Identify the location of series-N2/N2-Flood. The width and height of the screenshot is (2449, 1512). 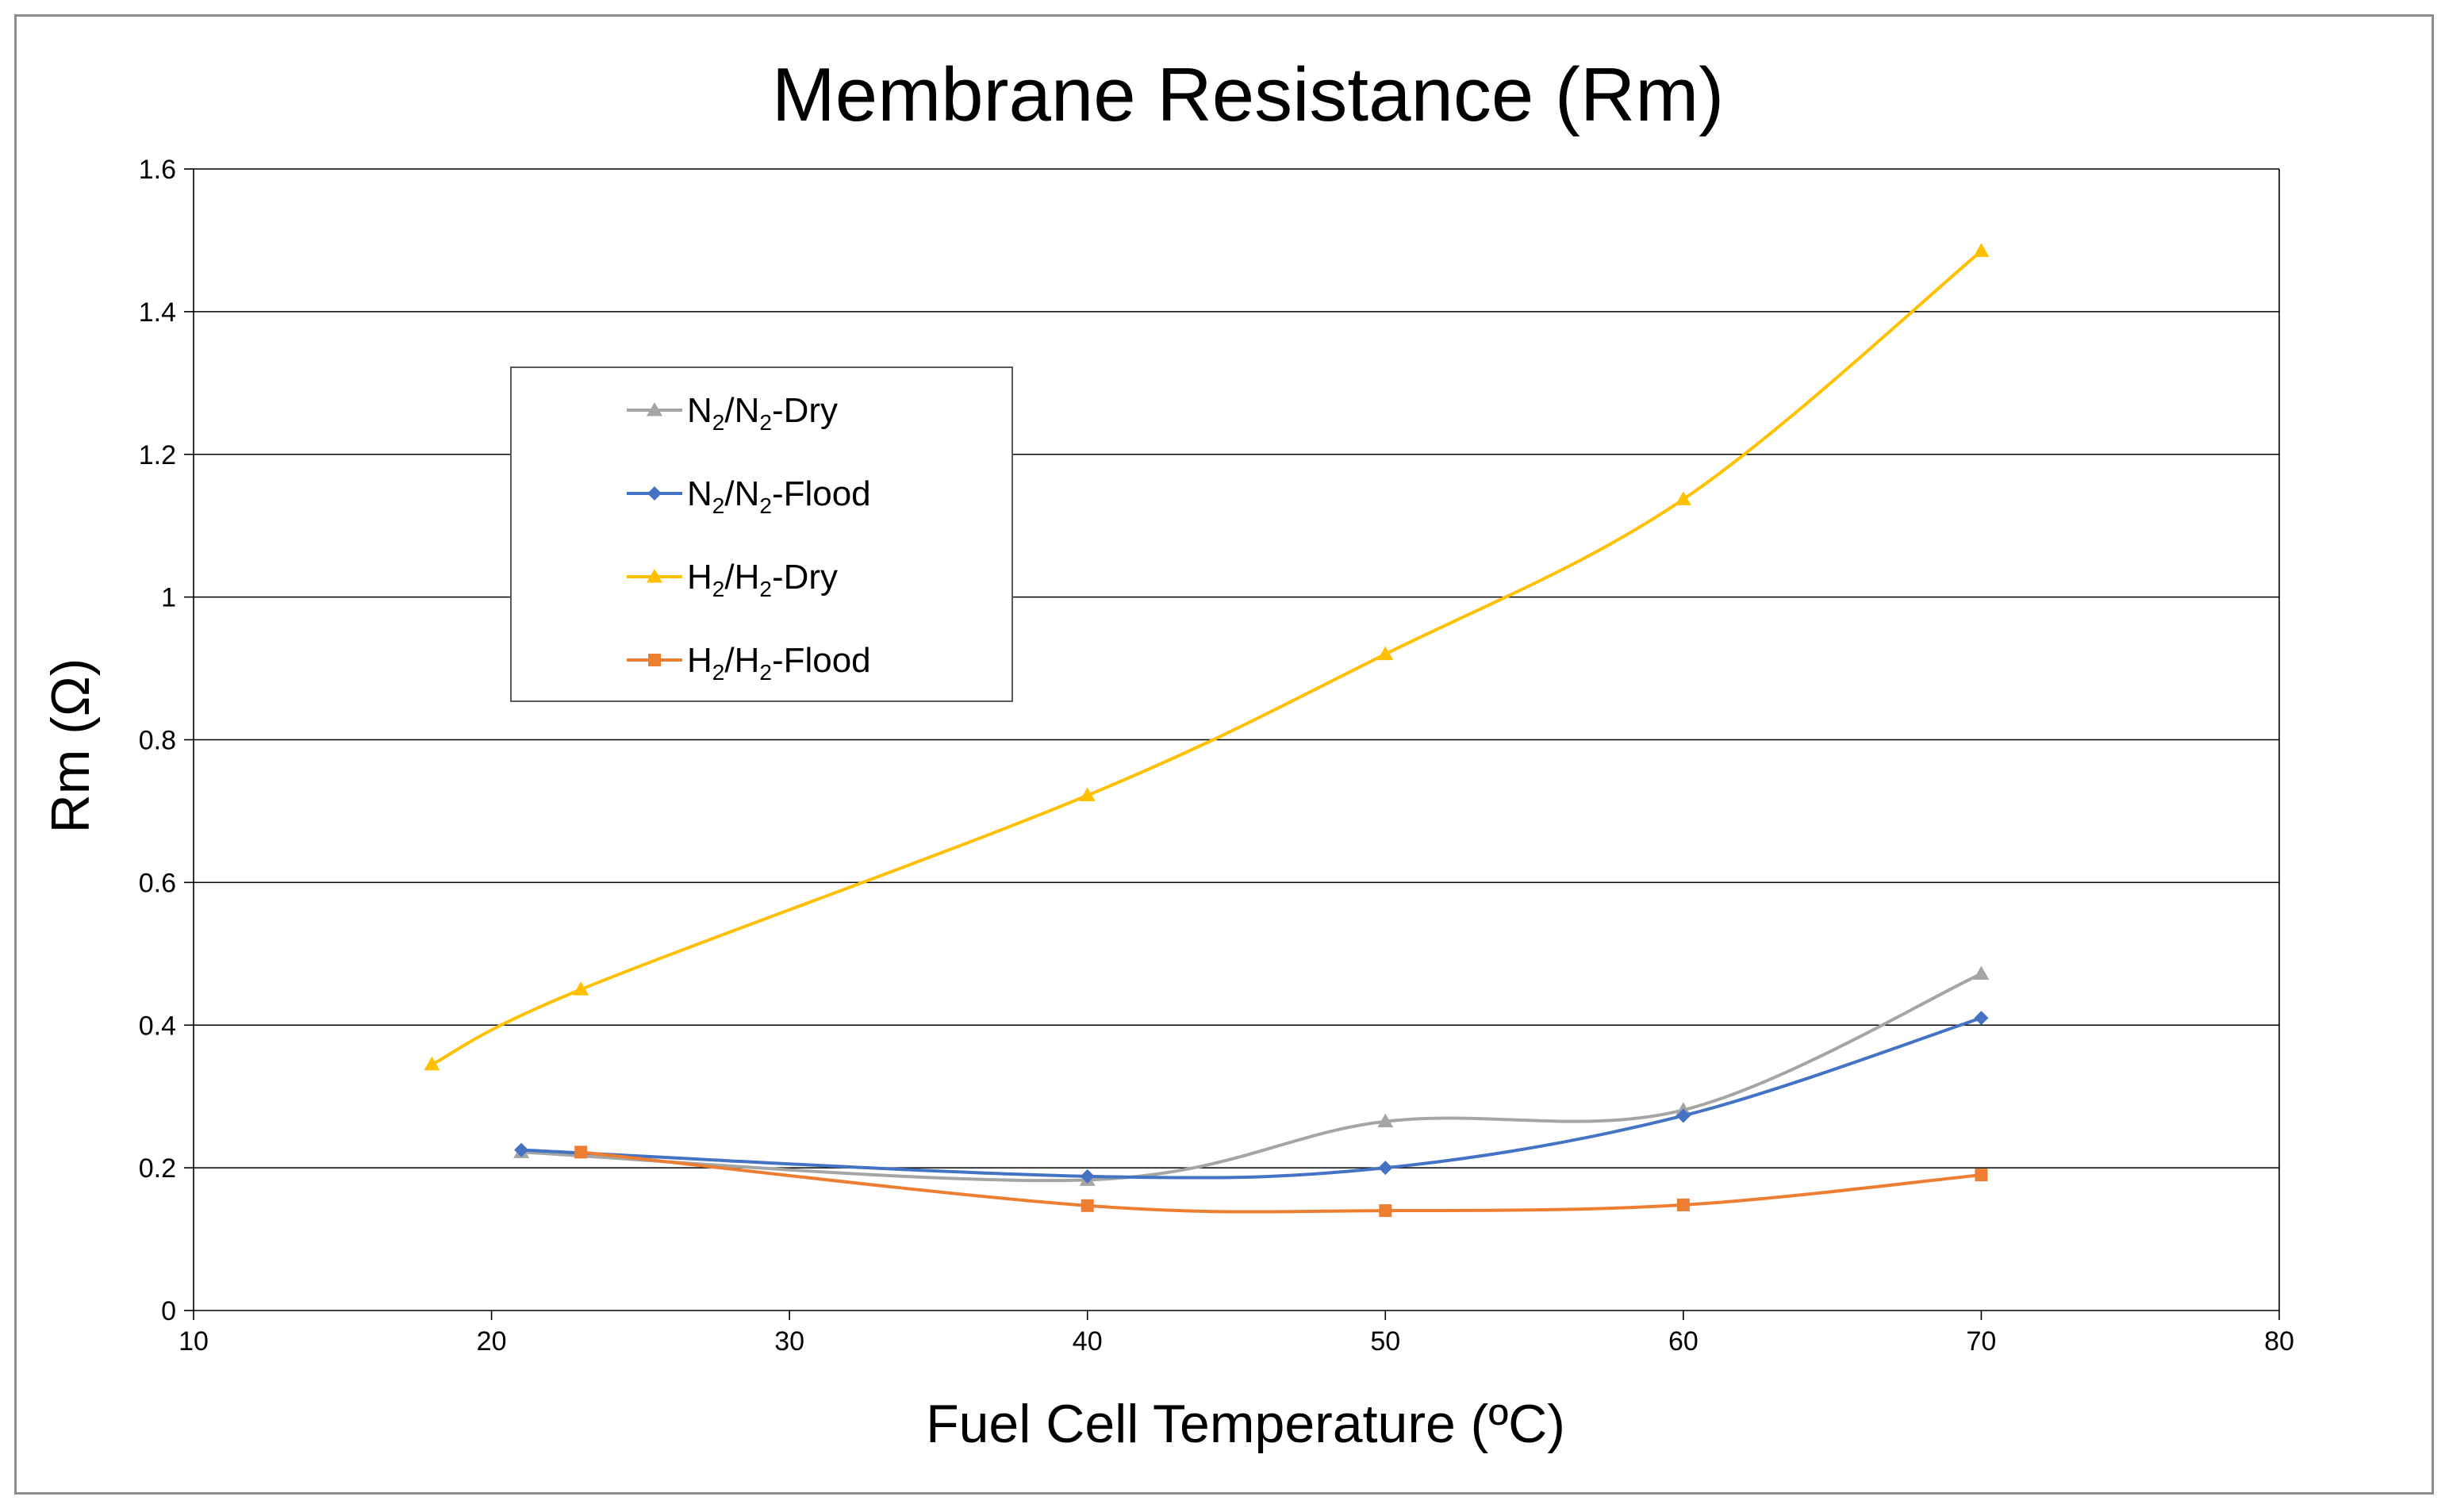
(1251, 1098).